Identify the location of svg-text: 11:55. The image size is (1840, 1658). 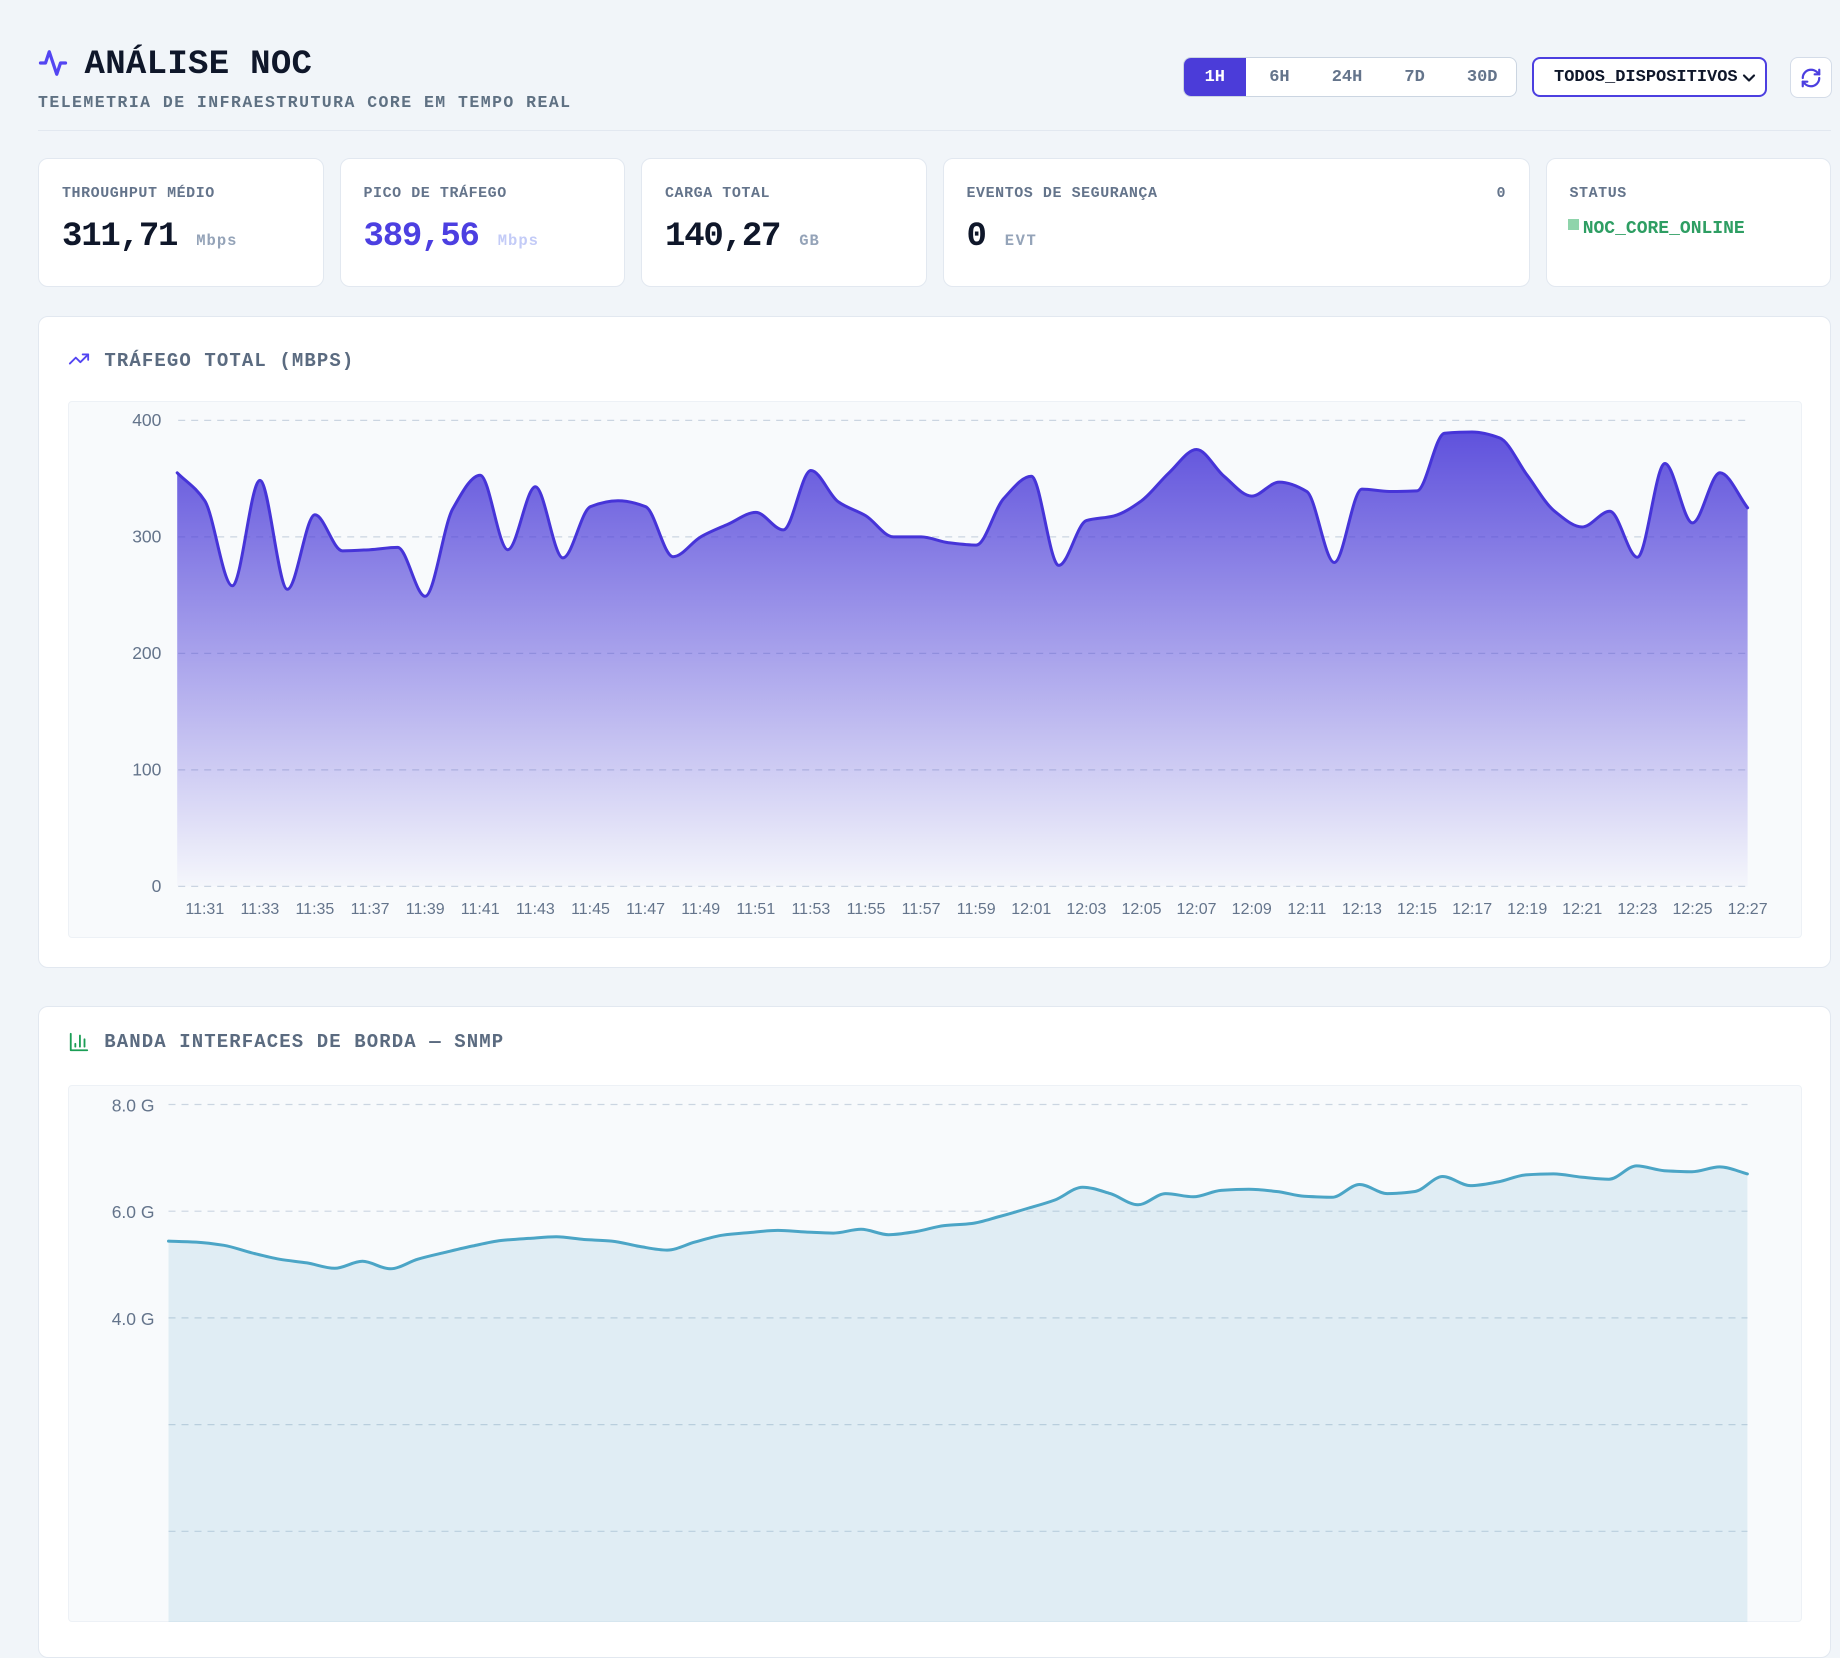
(866, 909).